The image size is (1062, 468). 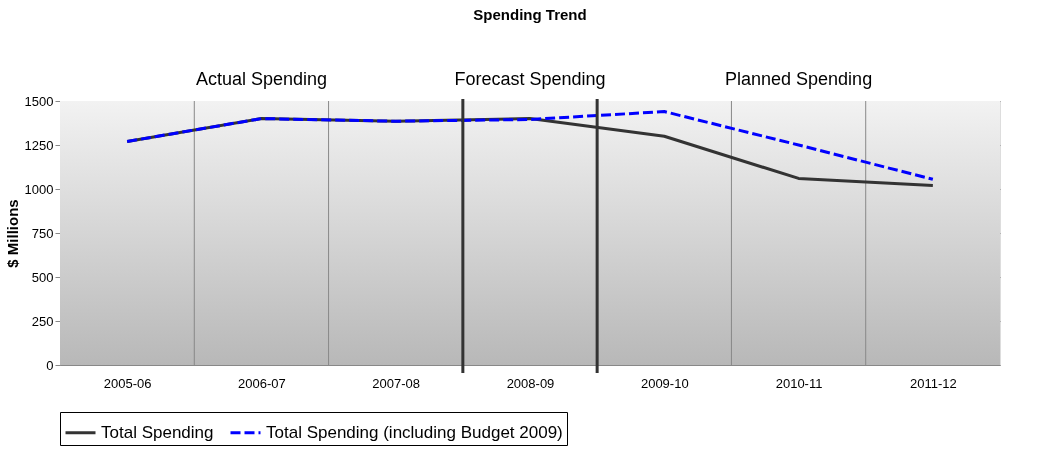 What do you see at coordinates (39, 145) in the screenshot?
I see `y-tick-label: 1250` at bounding box center [39, 145].